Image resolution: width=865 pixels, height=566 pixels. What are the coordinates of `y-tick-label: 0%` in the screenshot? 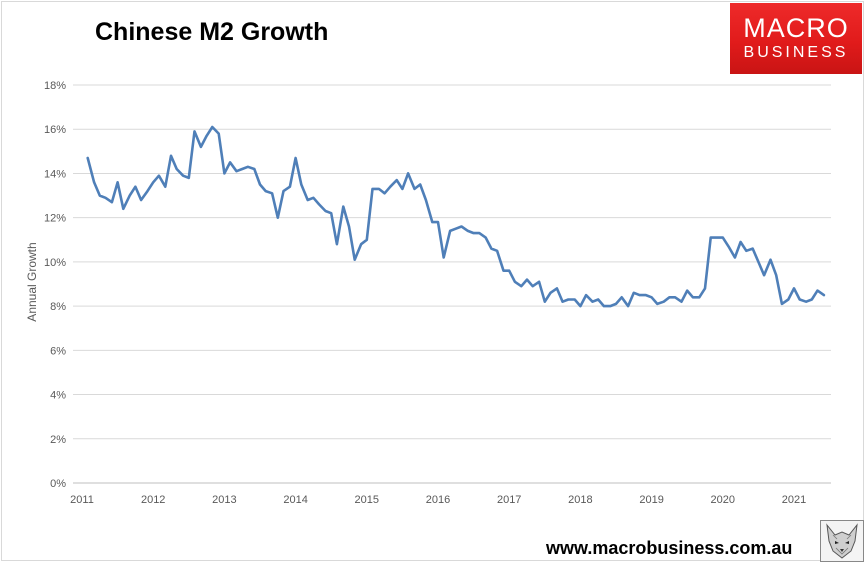 It's located at (58, 484).